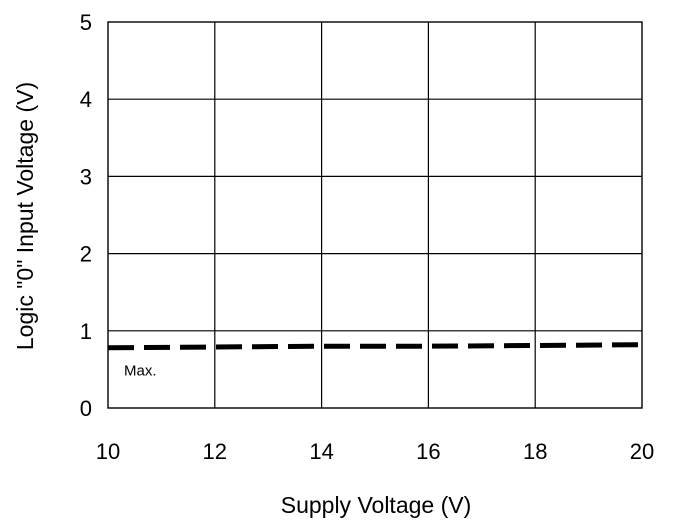 This screenshot has height=523, width=674. I want to click on y-tick-label-0: 0, so click(86, 408).